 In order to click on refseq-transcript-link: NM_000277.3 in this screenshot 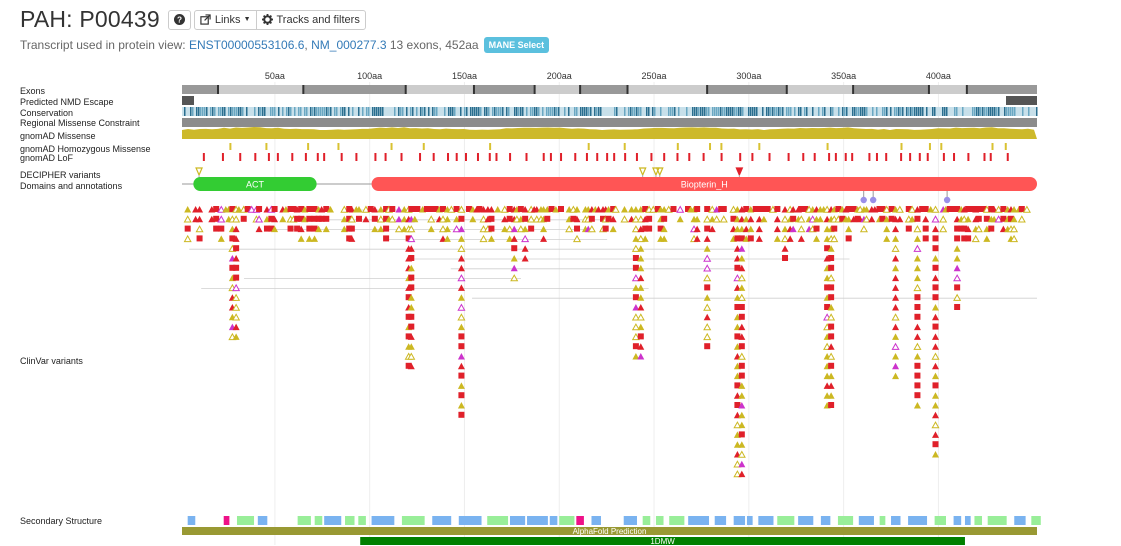, I will do `click(349, 45)`.